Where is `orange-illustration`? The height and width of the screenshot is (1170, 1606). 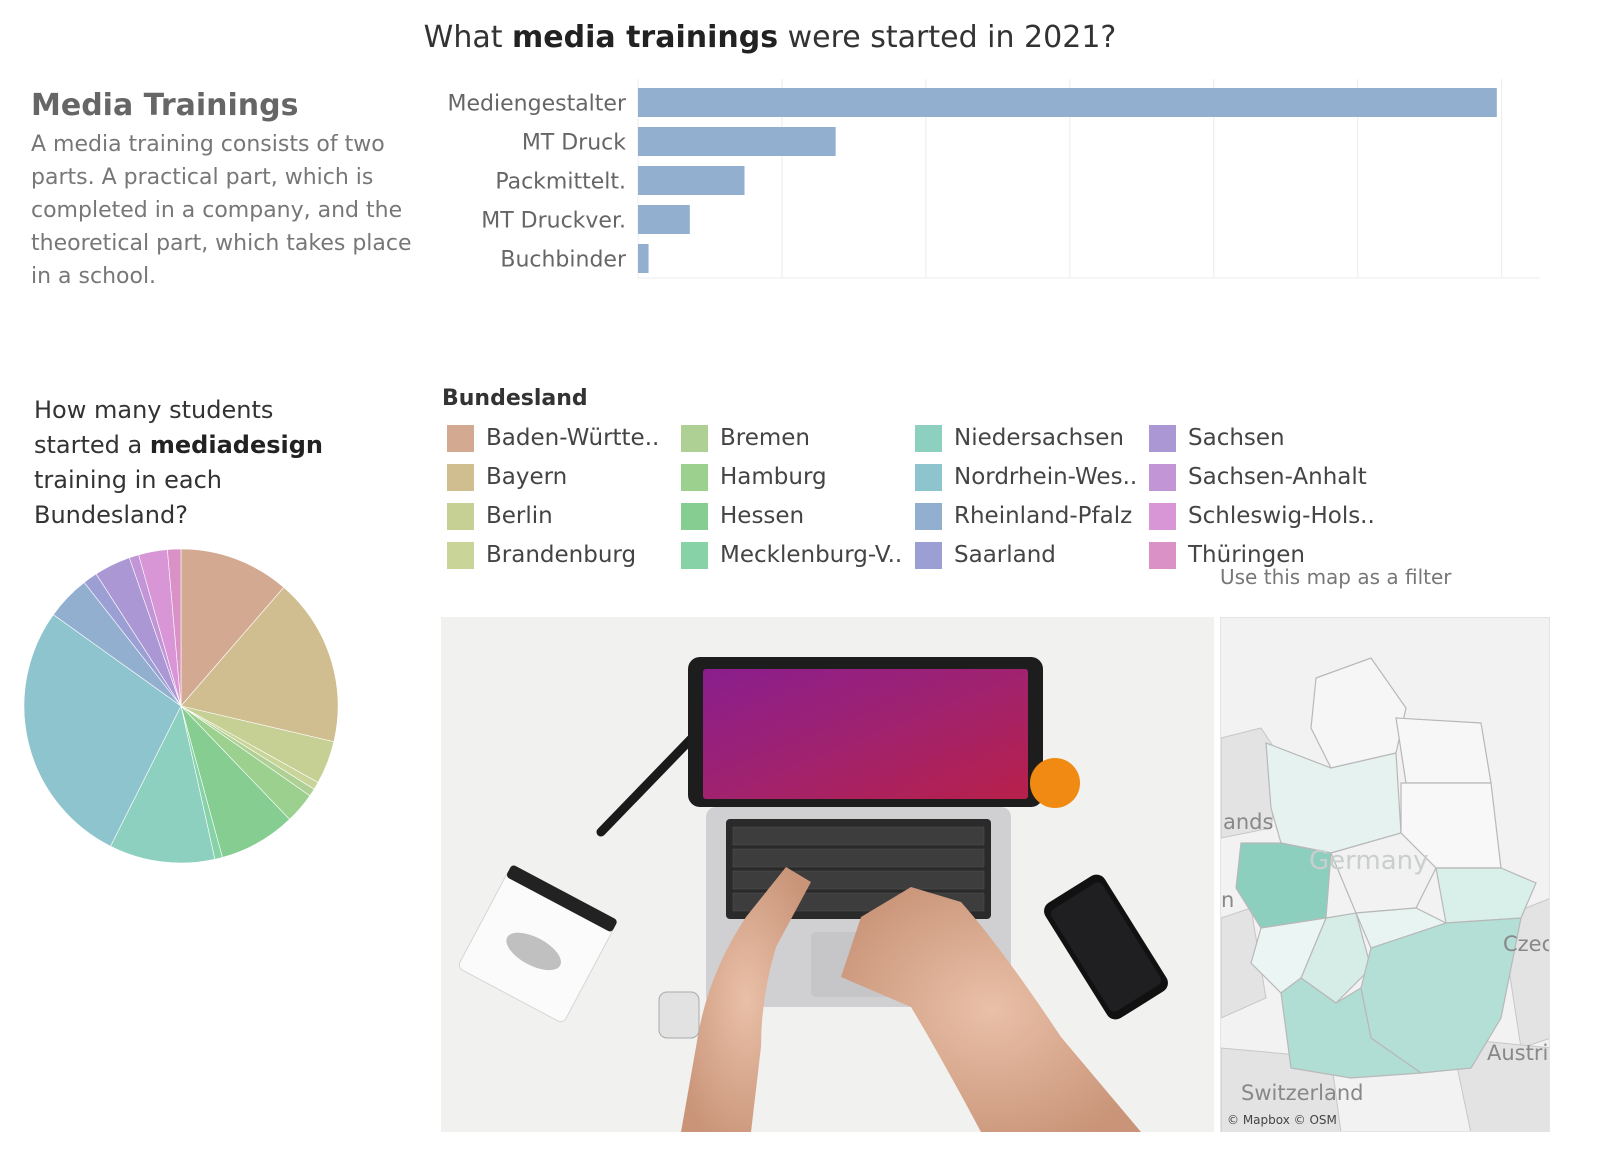 orange-illustration is located at coordinates (1055, 783).